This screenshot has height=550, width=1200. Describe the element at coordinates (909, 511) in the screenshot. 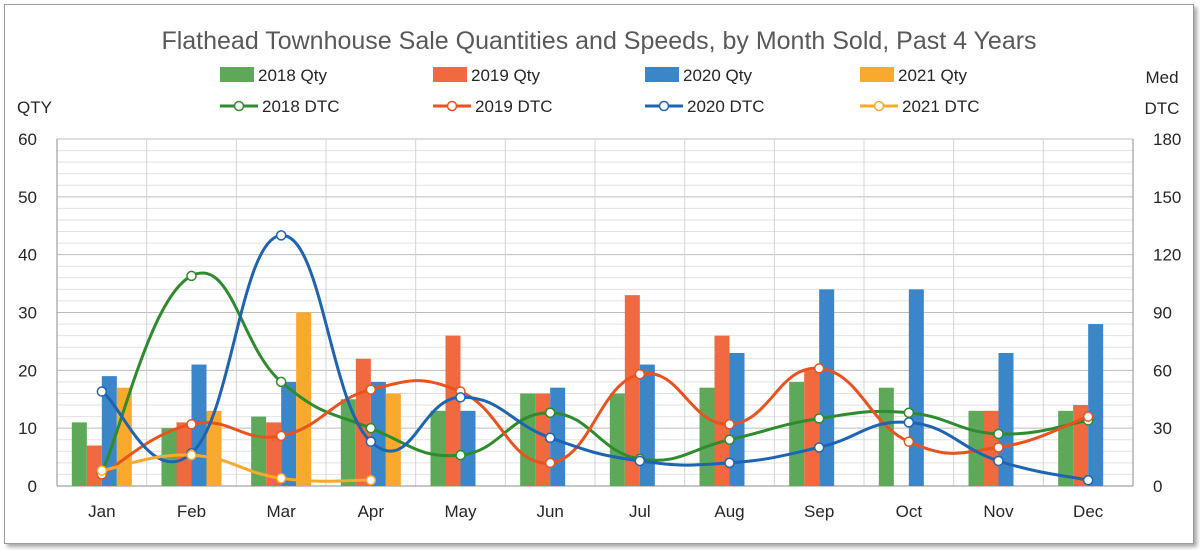

I see `x-tick-label: Oct` at that location.